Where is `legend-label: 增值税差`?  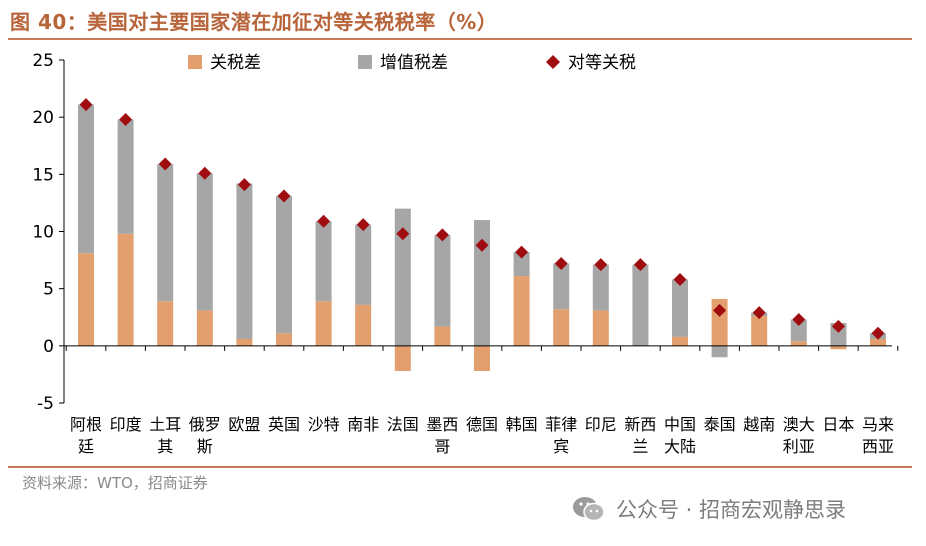 legend-label: 增值税差 is located at coordinates (414, 63).